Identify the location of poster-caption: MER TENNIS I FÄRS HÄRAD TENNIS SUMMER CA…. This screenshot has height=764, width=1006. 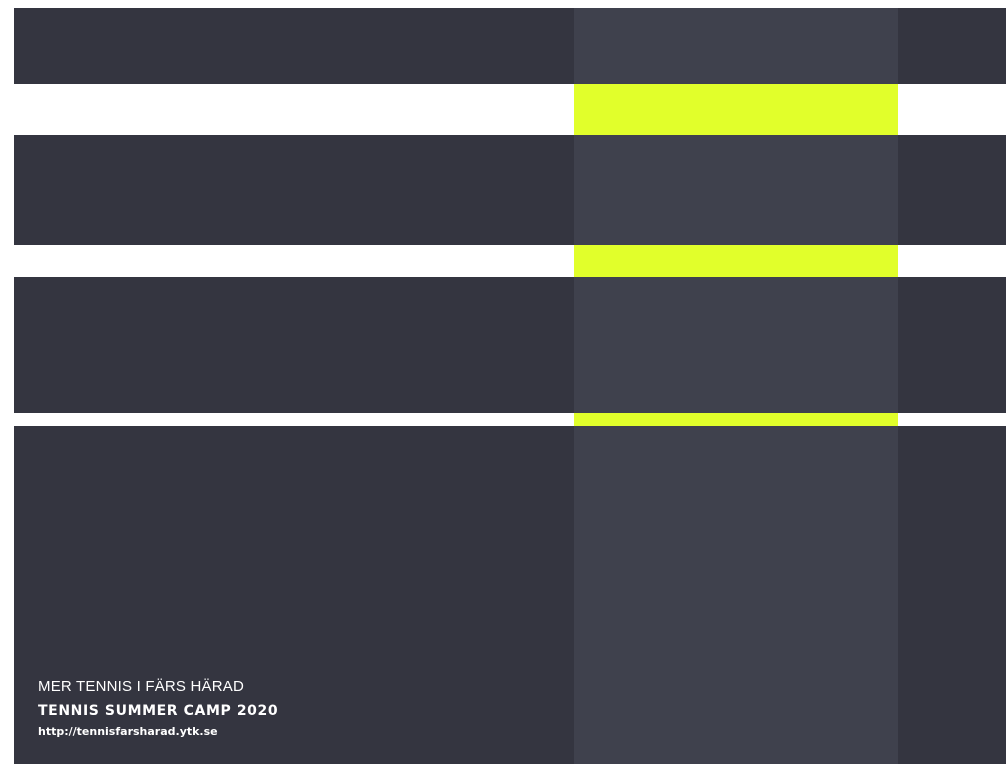
(158, 708).